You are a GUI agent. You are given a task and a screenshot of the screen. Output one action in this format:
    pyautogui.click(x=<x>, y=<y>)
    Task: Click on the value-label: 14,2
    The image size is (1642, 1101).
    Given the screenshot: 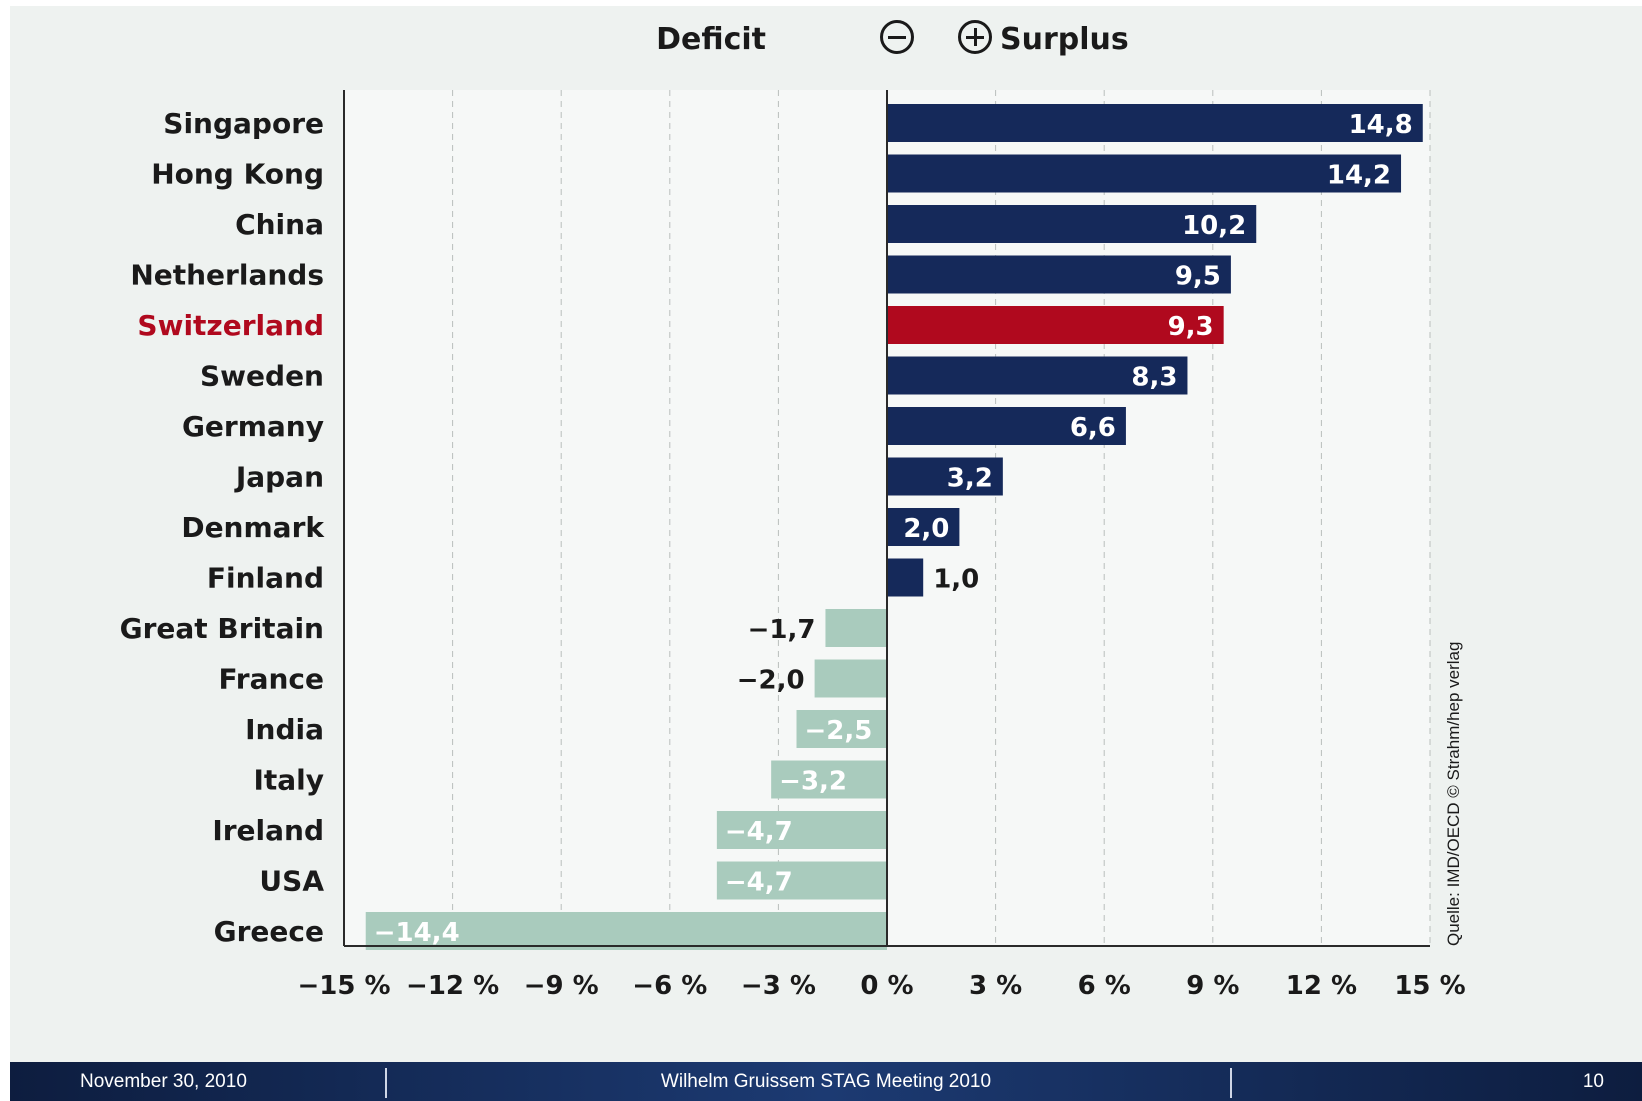 What is the action you would take?
    pyautogui.click(x=1359, y=176)
    